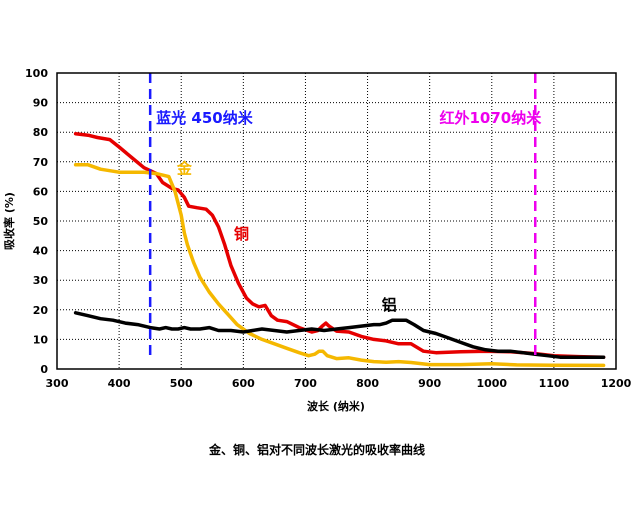  What do you see at coordinates (57, 383) in the screenshot?
I see `x-tick-label: 300` at bounding box center [57, 383].